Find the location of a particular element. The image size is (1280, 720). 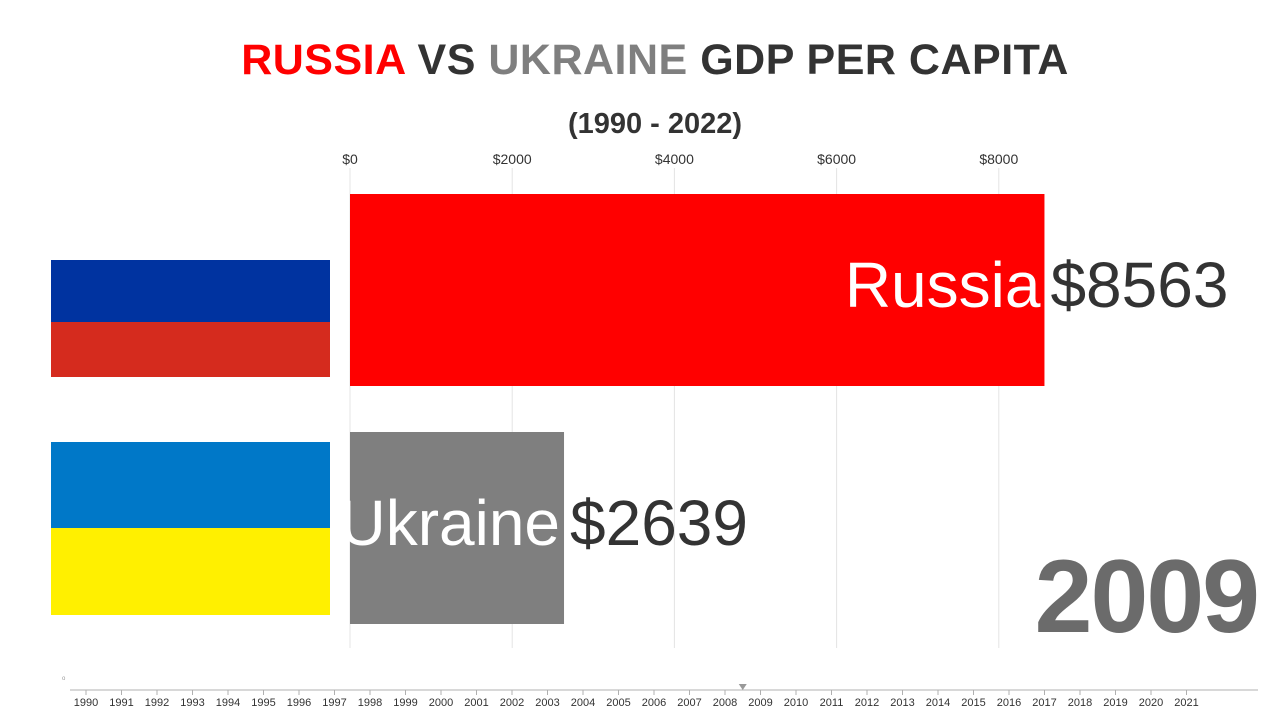

value-label-ukraine: $2639 is located at coordinates (659, 523).